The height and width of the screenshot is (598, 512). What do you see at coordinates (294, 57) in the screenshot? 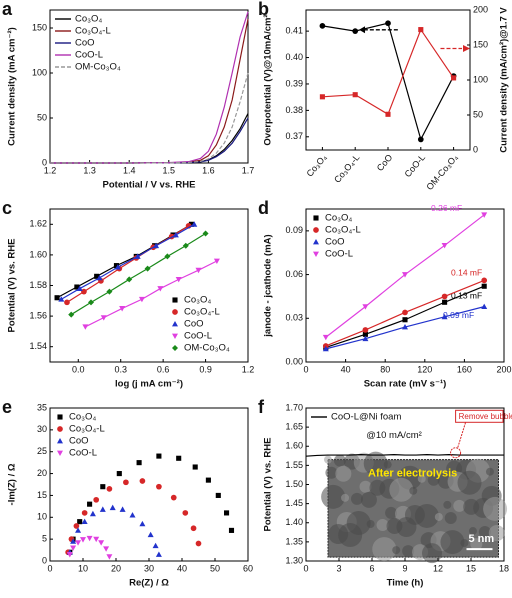
I see `y-tick-label: 0.40` at bounding box center [294, 57].